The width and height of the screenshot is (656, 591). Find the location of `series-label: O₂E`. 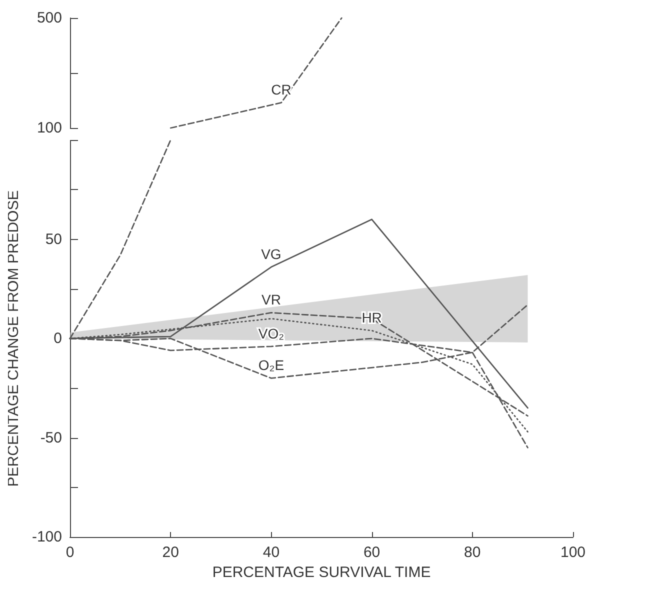

series-label: O₂E is located at coordinates (271, 365).